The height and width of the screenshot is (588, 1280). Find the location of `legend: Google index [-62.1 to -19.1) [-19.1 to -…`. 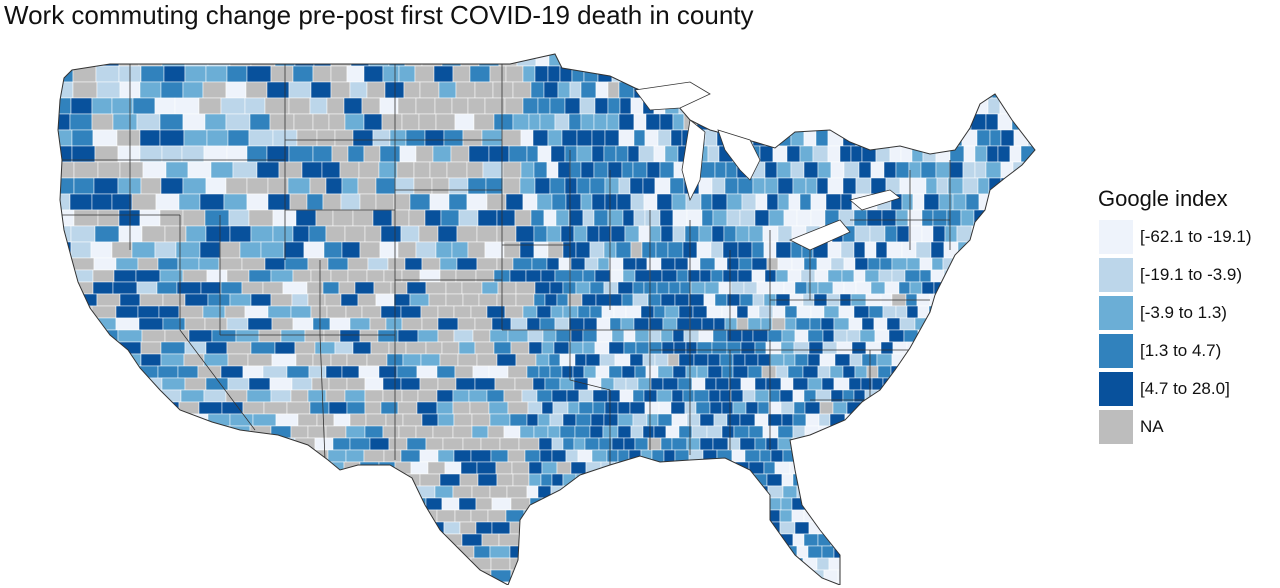

legend: Google index [-62.1 to -19.1) [-19.1 to -… is located at coordinates (1175, 316).